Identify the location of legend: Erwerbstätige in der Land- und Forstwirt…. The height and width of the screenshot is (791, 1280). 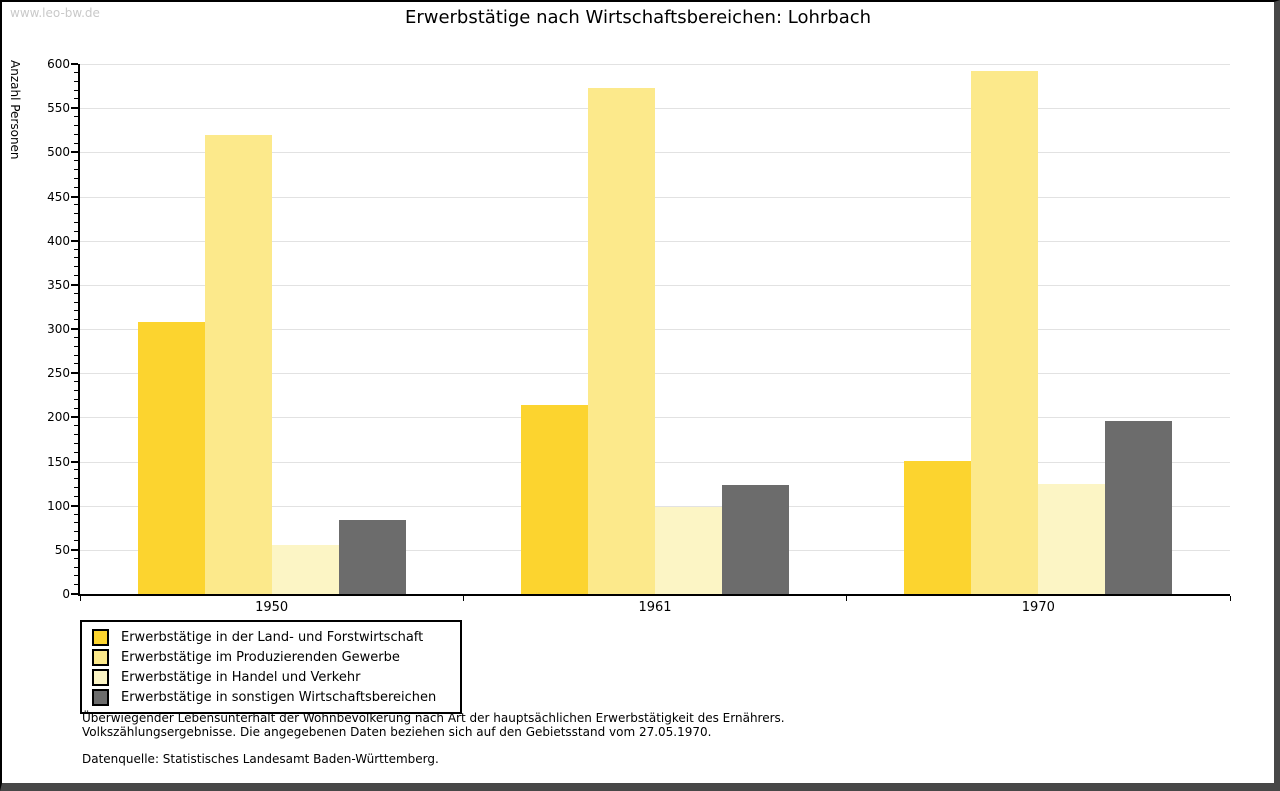
(271, 667).